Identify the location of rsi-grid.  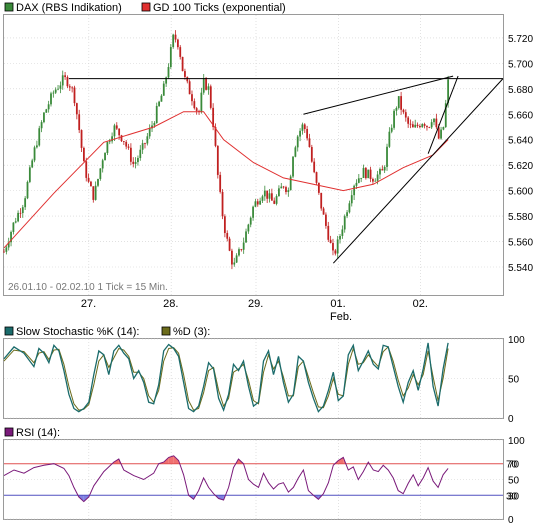
(253, 479).